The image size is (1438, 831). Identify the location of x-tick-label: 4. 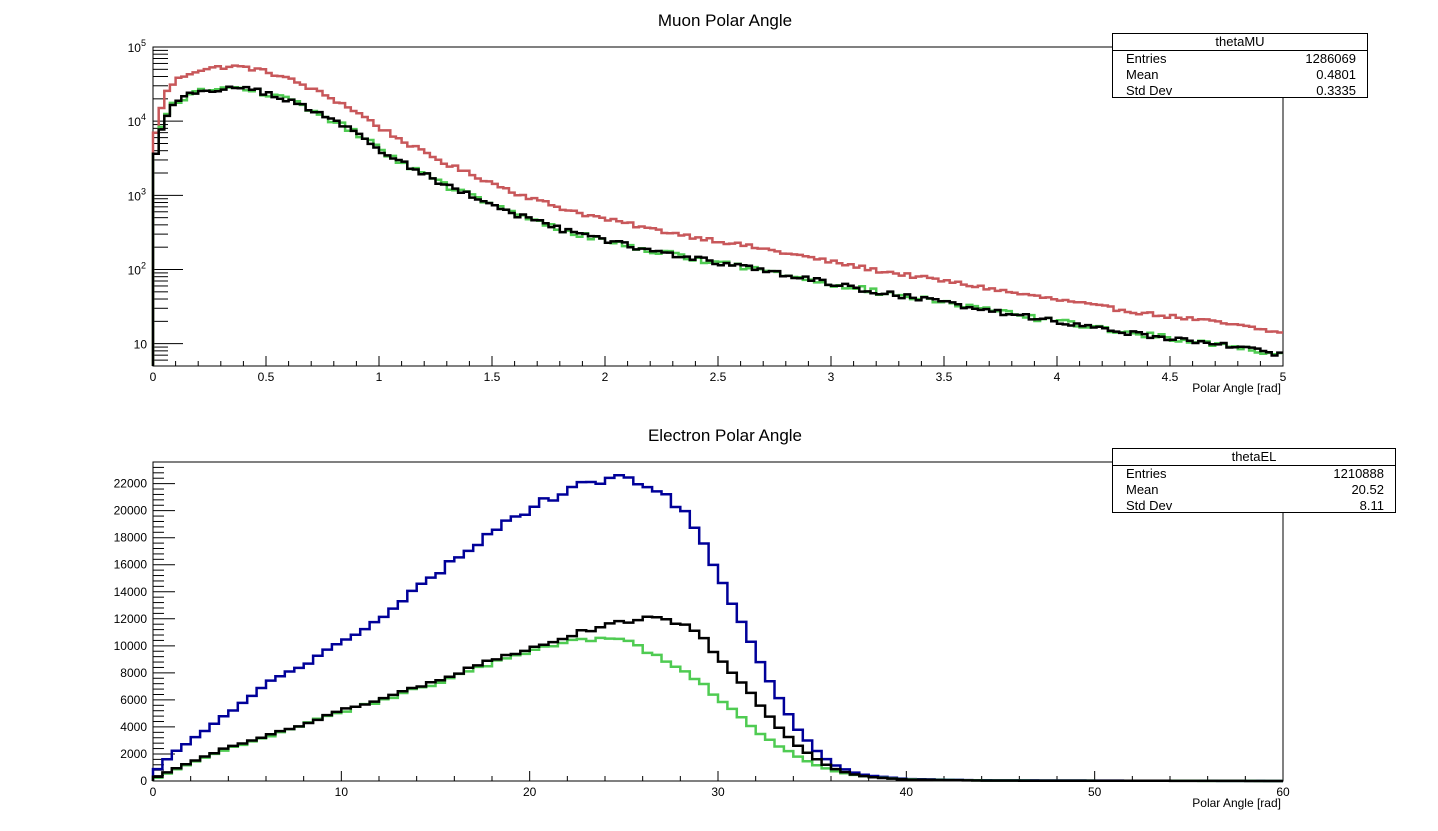
(1057, 377).